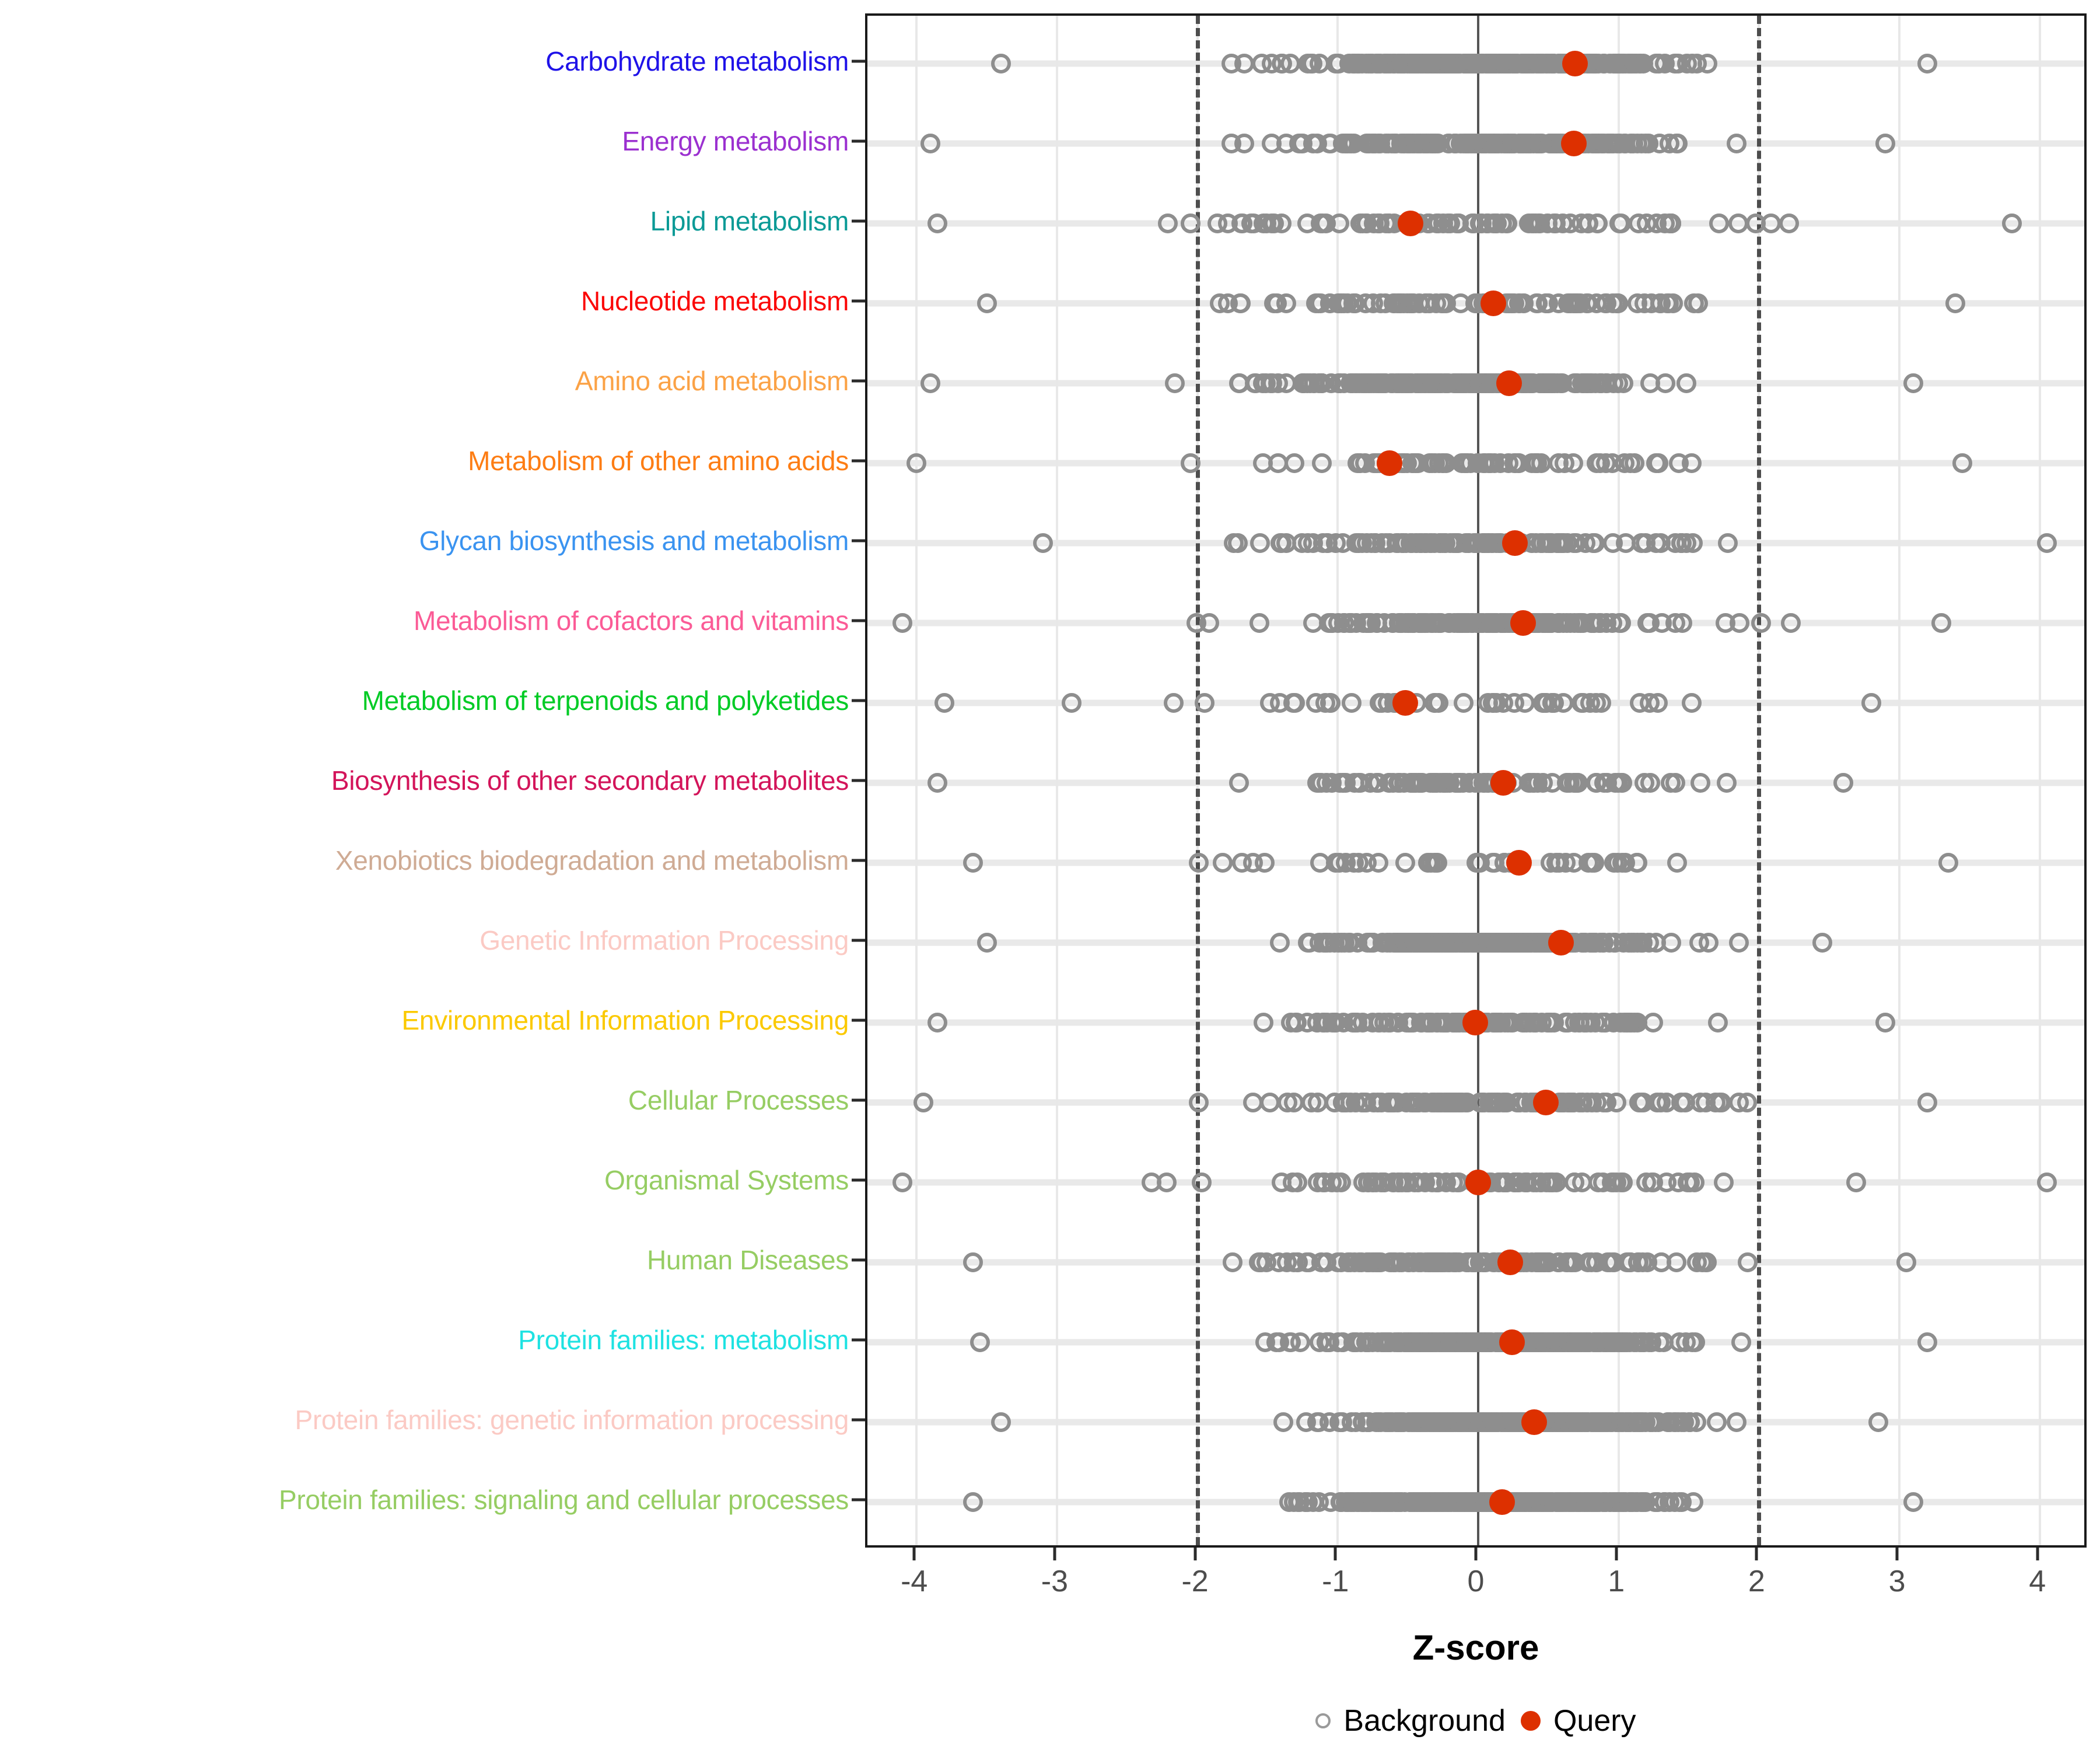 This screenshot has width=2100, height=1750. What do you see at coordinates (659, 461) in the screenshot?
I see `y-axis-label: Metabolism of other amino acids` at bounding box center [659, 461].